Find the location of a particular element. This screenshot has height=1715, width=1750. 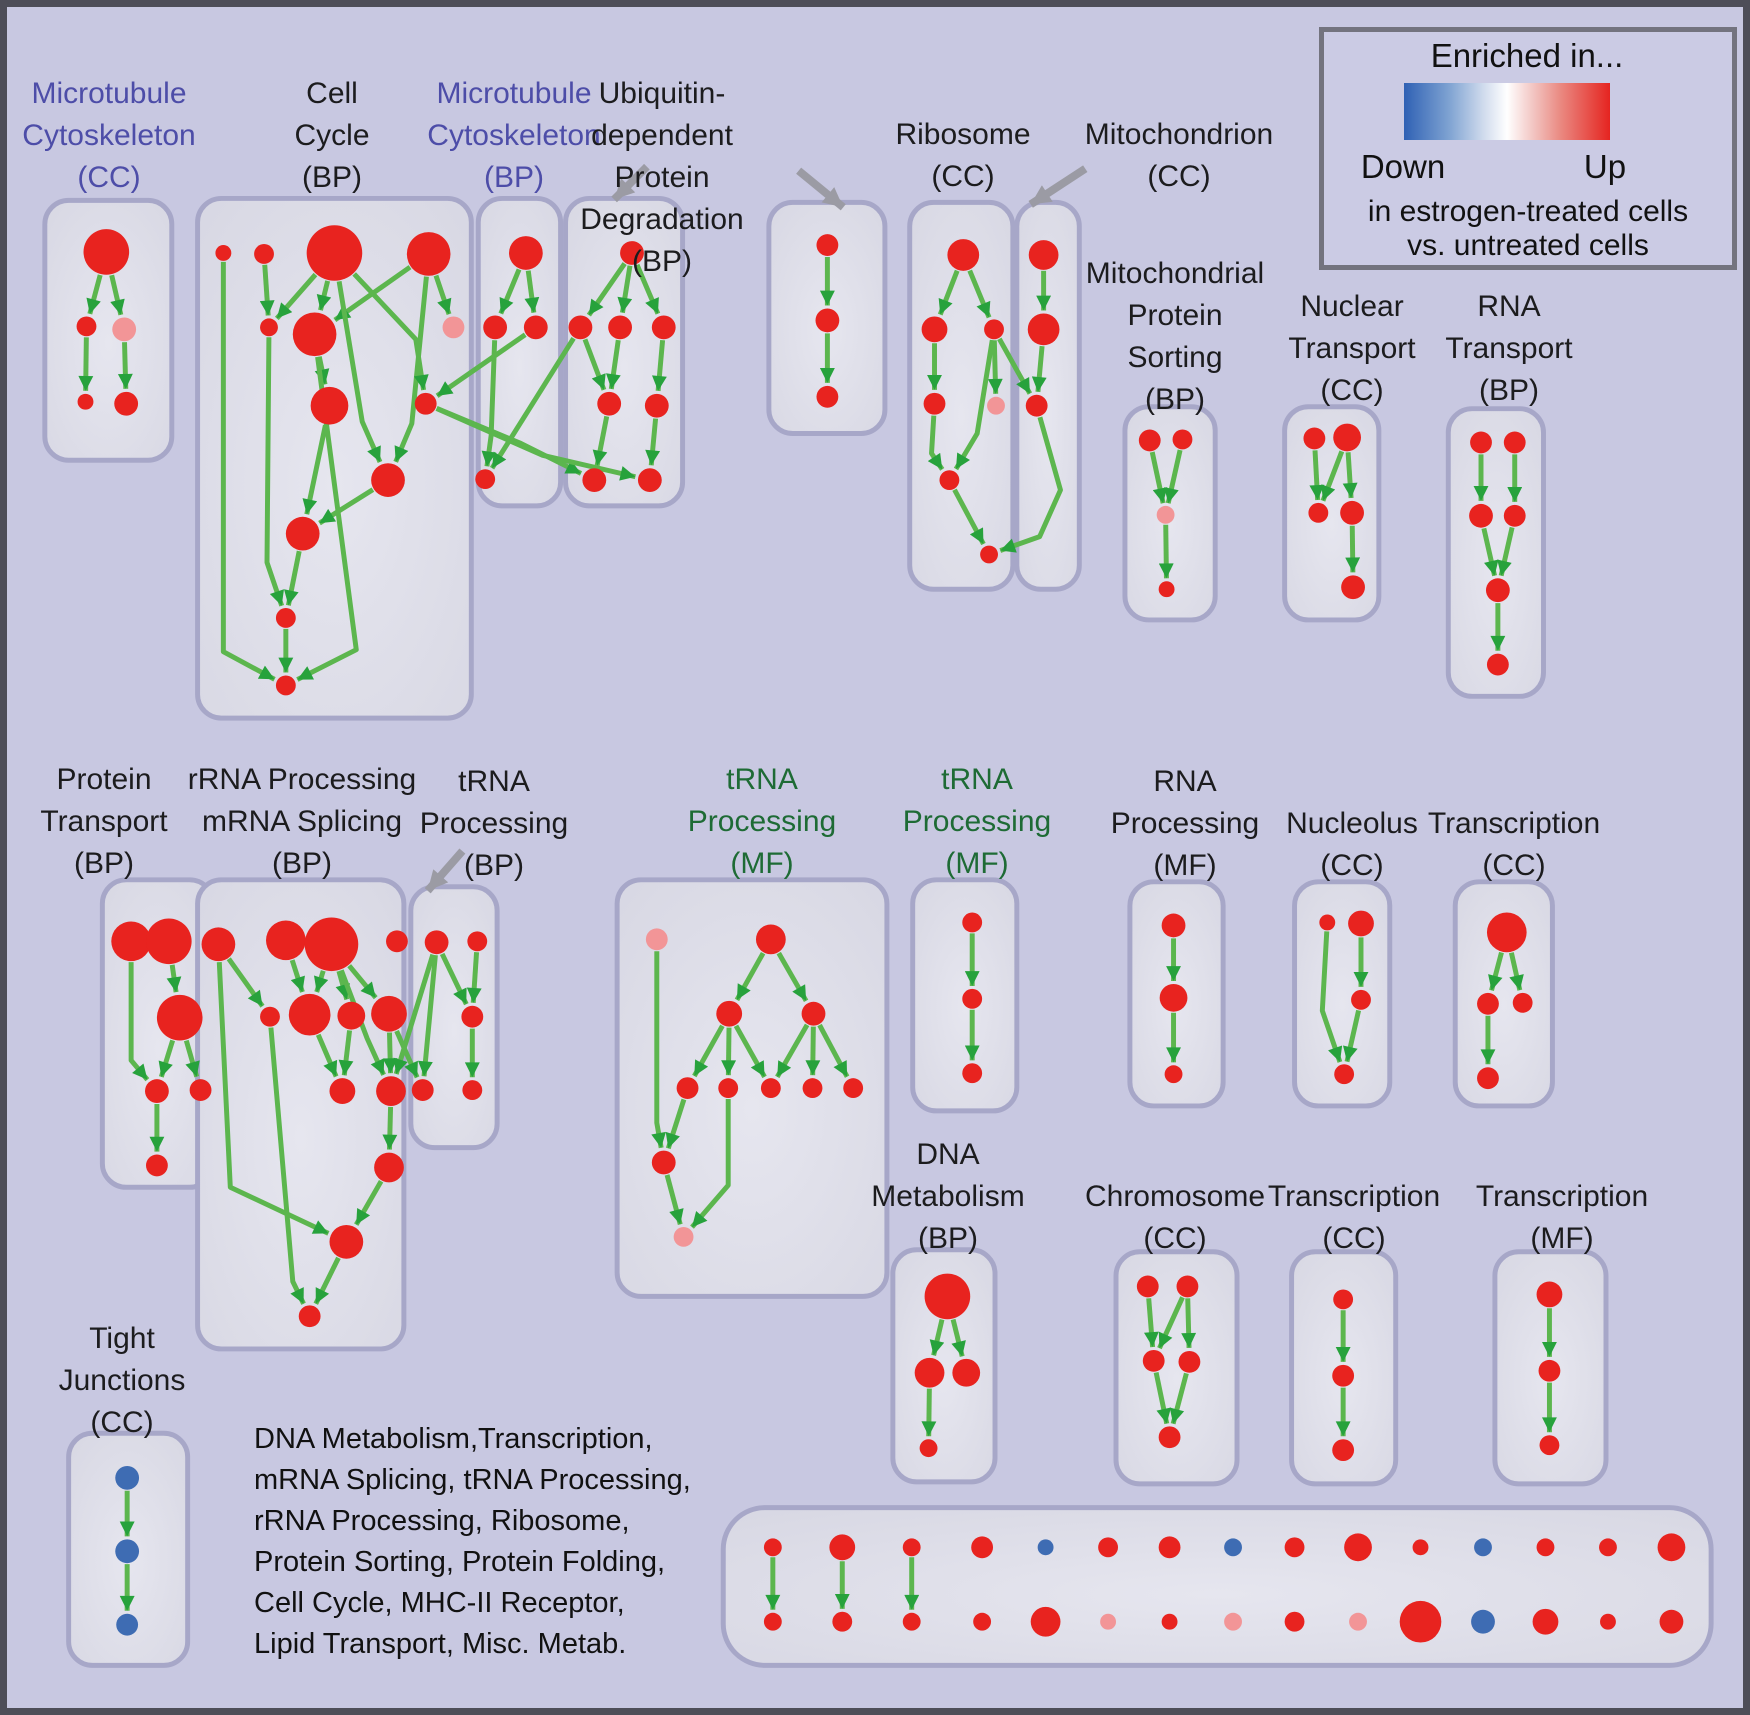

legend-up-label: Up is located at coordinates (1605, 166).